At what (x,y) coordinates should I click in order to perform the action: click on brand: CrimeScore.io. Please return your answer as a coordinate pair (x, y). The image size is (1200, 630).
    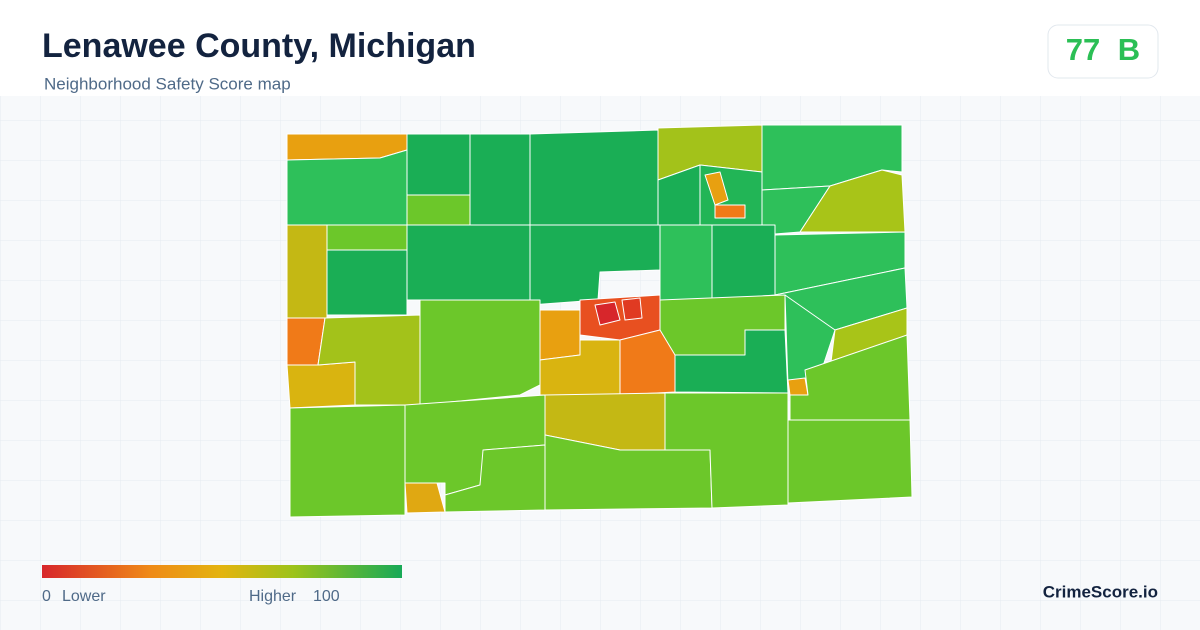
    Looking at the image, I should click on (1100, 591).